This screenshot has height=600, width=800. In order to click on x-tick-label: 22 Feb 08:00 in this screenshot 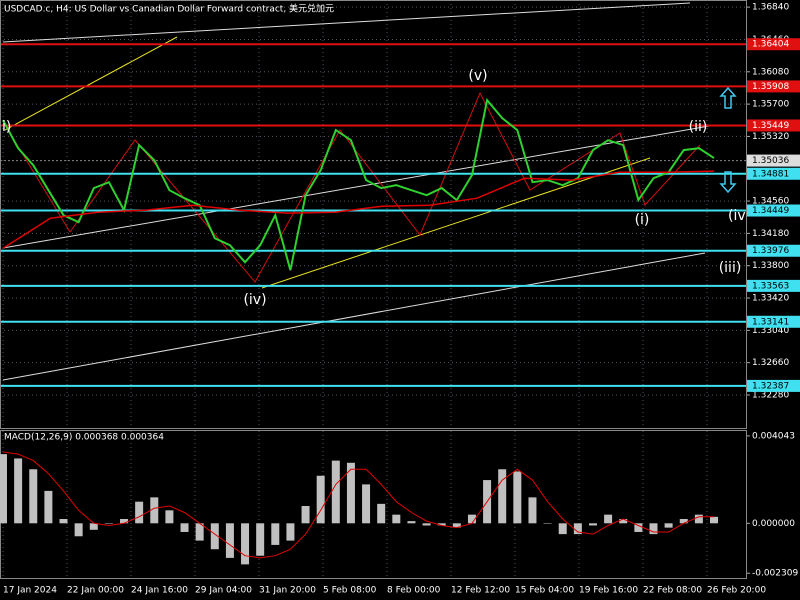, I will do `click(672, 591)`.